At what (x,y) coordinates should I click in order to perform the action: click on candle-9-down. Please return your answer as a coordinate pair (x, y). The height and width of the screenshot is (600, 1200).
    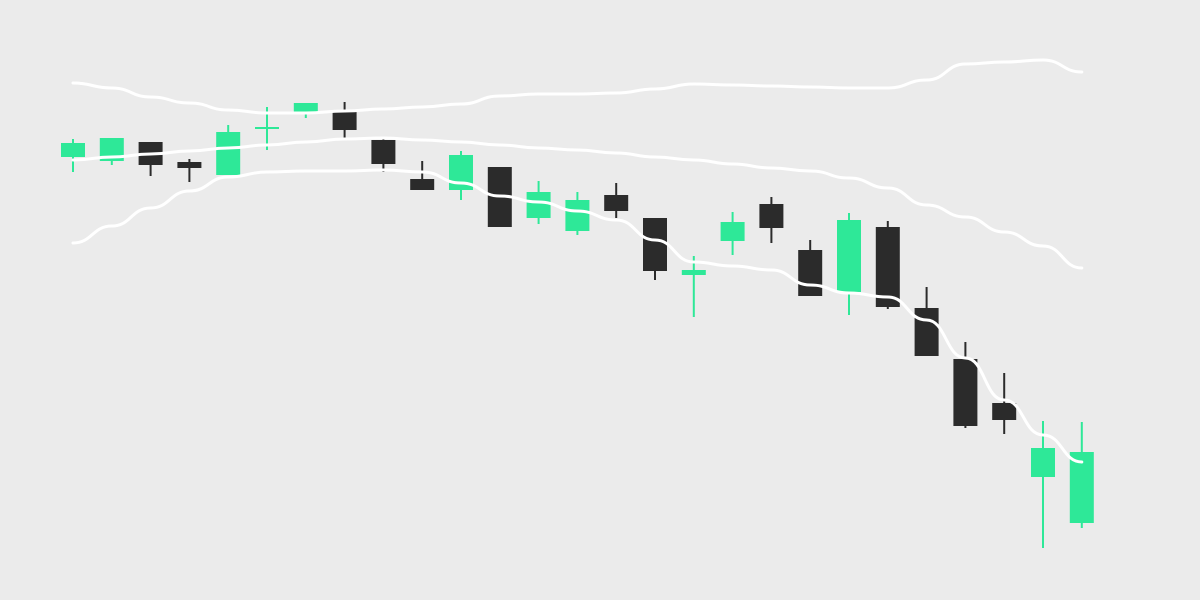
    Looking at the image, I should click on (383, 154).